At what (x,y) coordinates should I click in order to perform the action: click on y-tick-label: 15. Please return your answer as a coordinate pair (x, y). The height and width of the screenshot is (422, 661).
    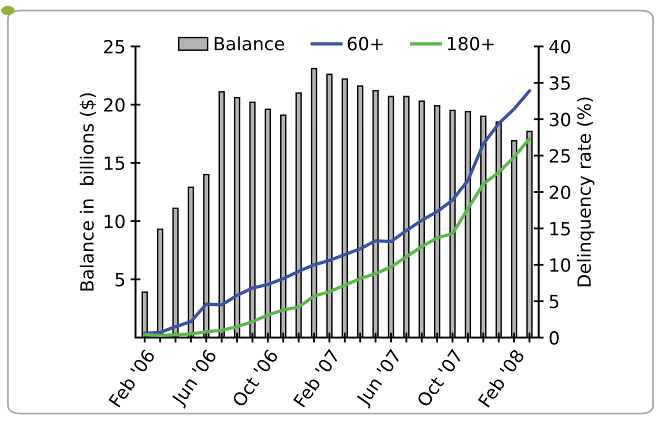
    Looking at the image, I should click on (114, 163).